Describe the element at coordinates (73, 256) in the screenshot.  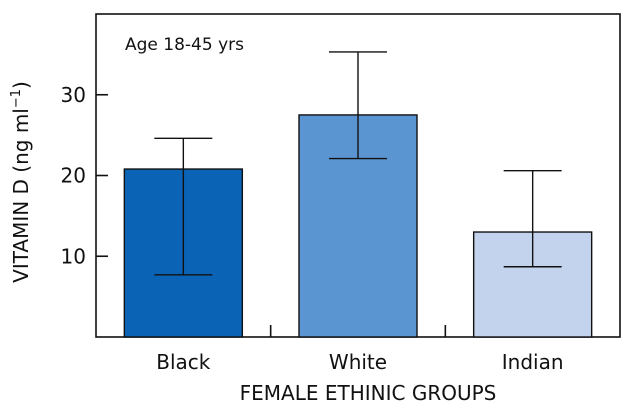
I see `y-tick-label-10: 10` at that location.